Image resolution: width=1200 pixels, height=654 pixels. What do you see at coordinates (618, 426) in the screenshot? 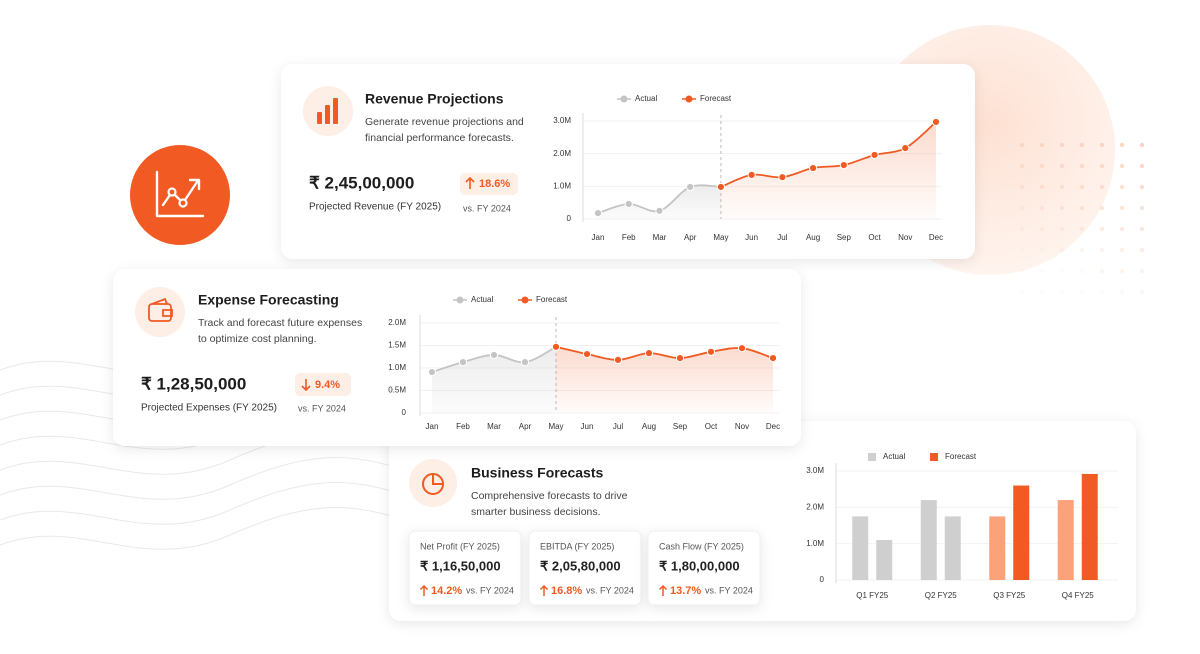
I see `x-tick-label: Jul` at bounding box center [618, 426].